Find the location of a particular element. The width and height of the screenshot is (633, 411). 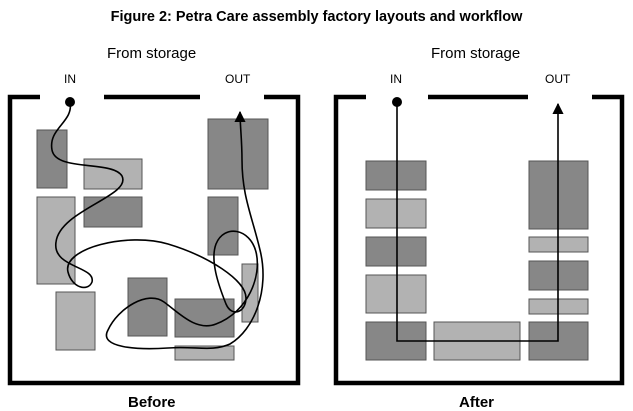

before-storage-label: From storage is located at coordinates (152, 53).